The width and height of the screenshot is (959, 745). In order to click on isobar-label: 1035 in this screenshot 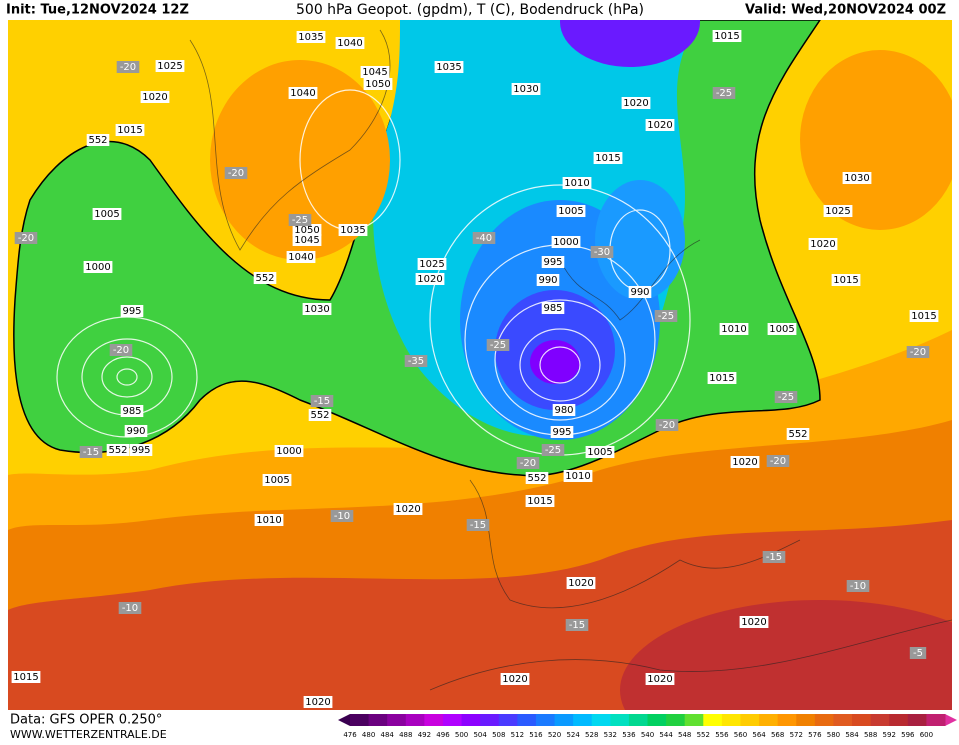, I will do `click(448, 67)`.